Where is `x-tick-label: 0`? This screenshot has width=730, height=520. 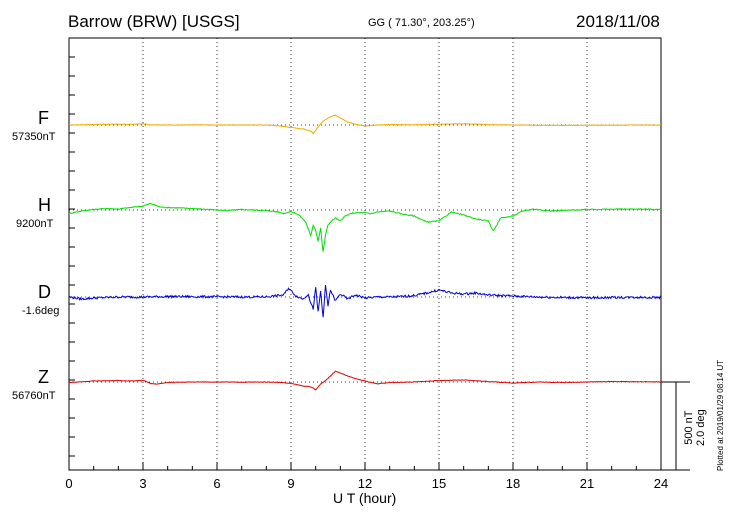
x-tick-label: 0 is located at coordinates (68, 483).